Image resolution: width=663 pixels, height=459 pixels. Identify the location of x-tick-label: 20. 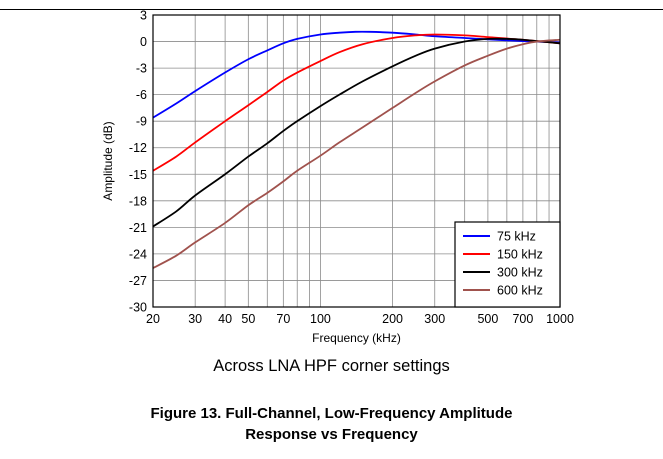
(153, 319).